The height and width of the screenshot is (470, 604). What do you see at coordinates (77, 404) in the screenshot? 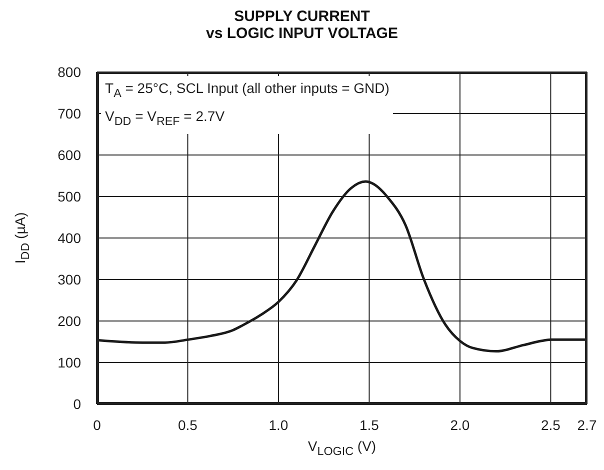
I see `y-tick-label: 0` at bounding box center [77, 404].